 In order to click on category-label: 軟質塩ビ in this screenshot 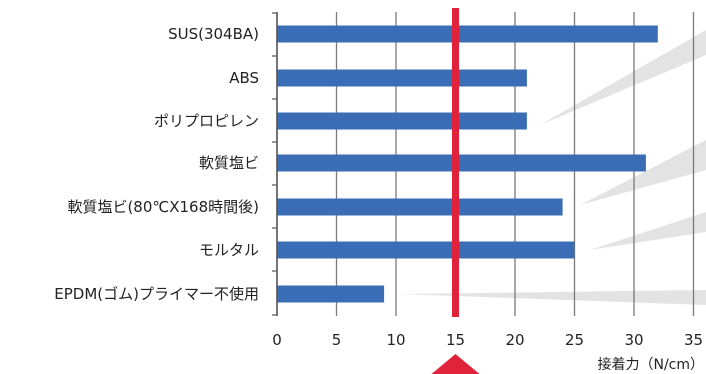, I will do `click(229, 163)`.